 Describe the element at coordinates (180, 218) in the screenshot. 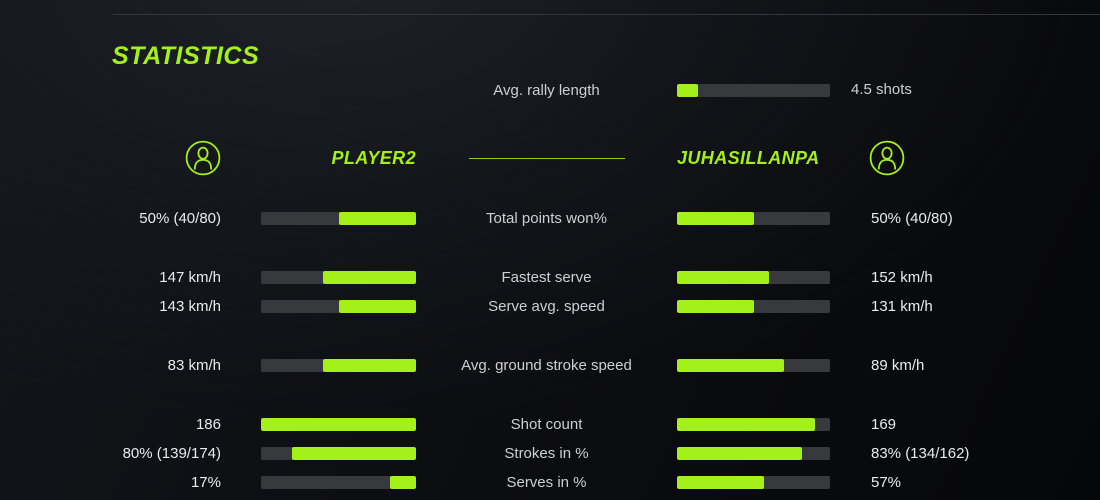

I see `left-stat-value: 50% (40/80)` at that location.